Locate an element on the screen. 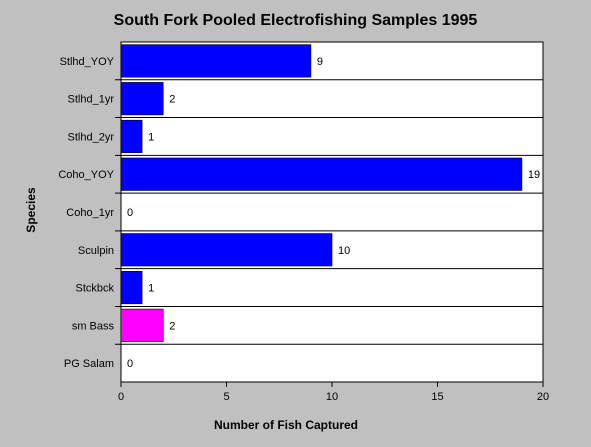 The height and width of the screenshot is (447, 591). bar-value-label: 19 is located at coordinates (534, 175).